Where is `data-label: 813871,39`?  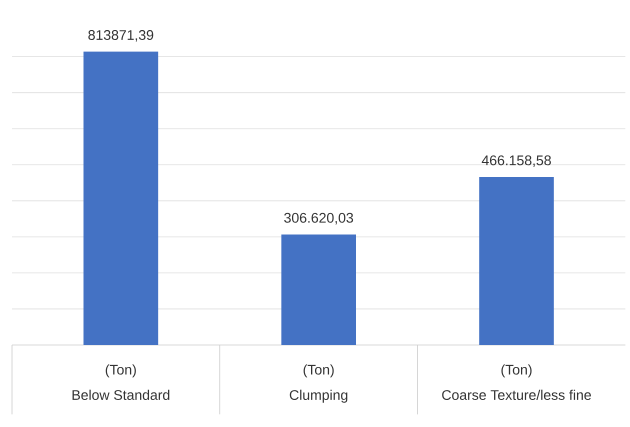 data-label: 813871,39 is located at coordinates (121, 36).